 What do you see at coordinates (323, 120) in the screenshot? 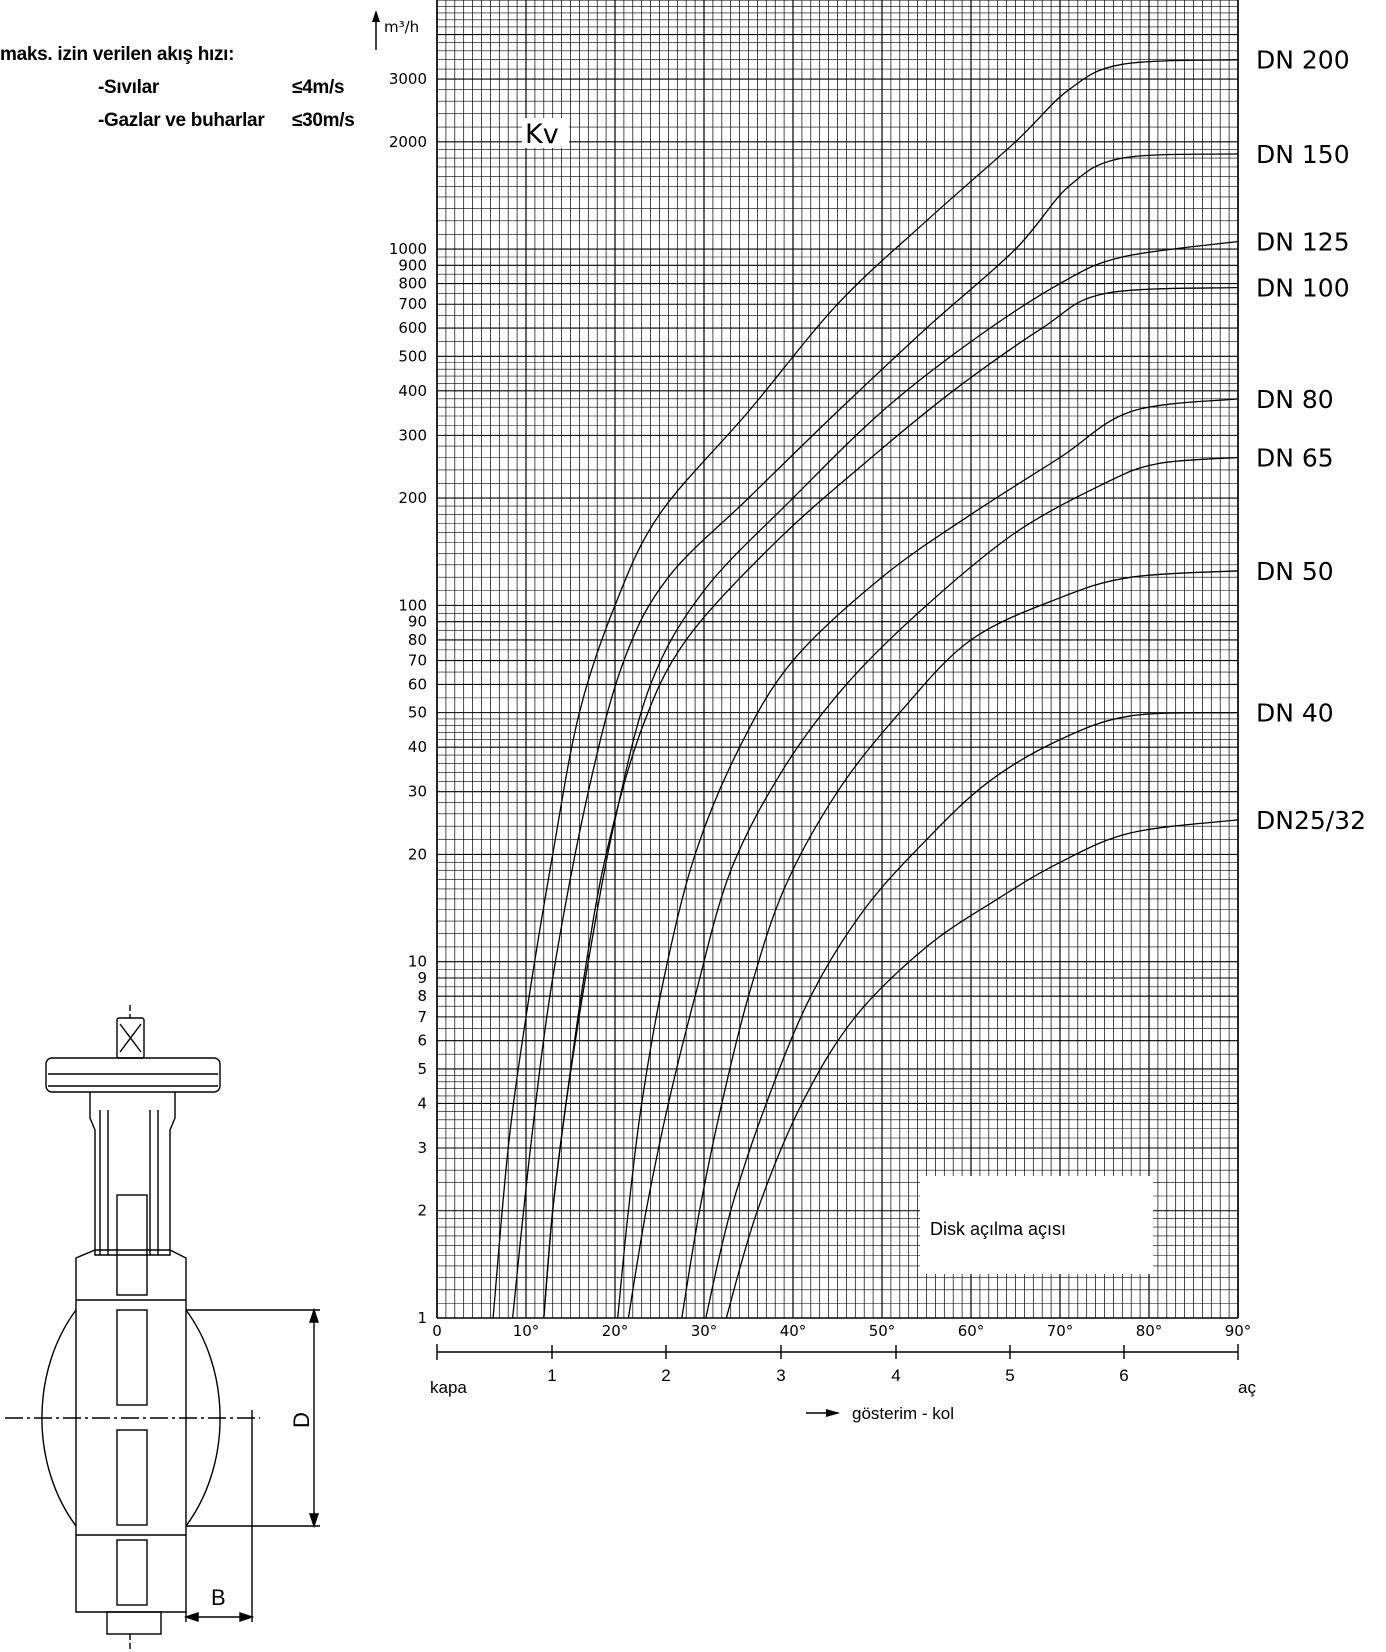
I see `gases-value: ≤30m/s` at bounding box center [323, 120].